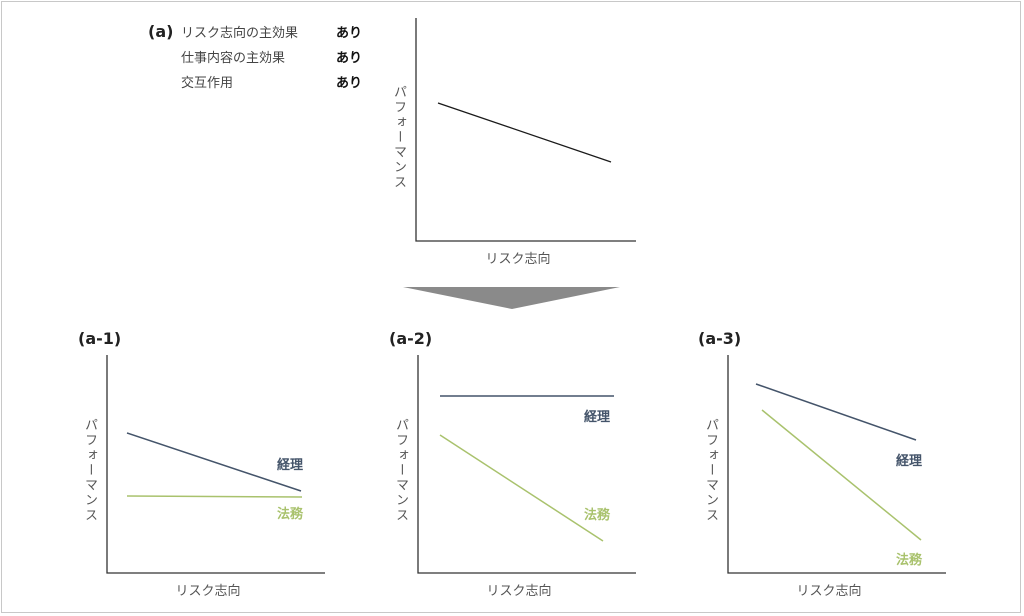  I want to click on panel-label-a: (a), so click(161, 31).